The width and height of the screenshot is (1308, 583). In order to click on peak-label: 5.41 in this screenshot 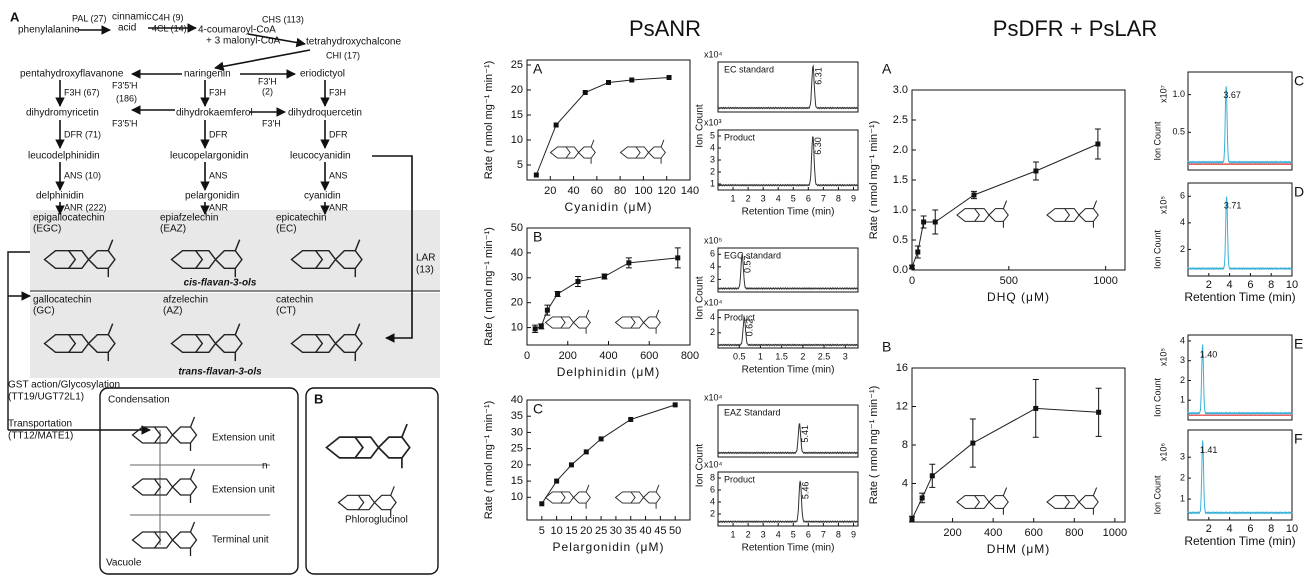, I will do `click(805, 434)`.